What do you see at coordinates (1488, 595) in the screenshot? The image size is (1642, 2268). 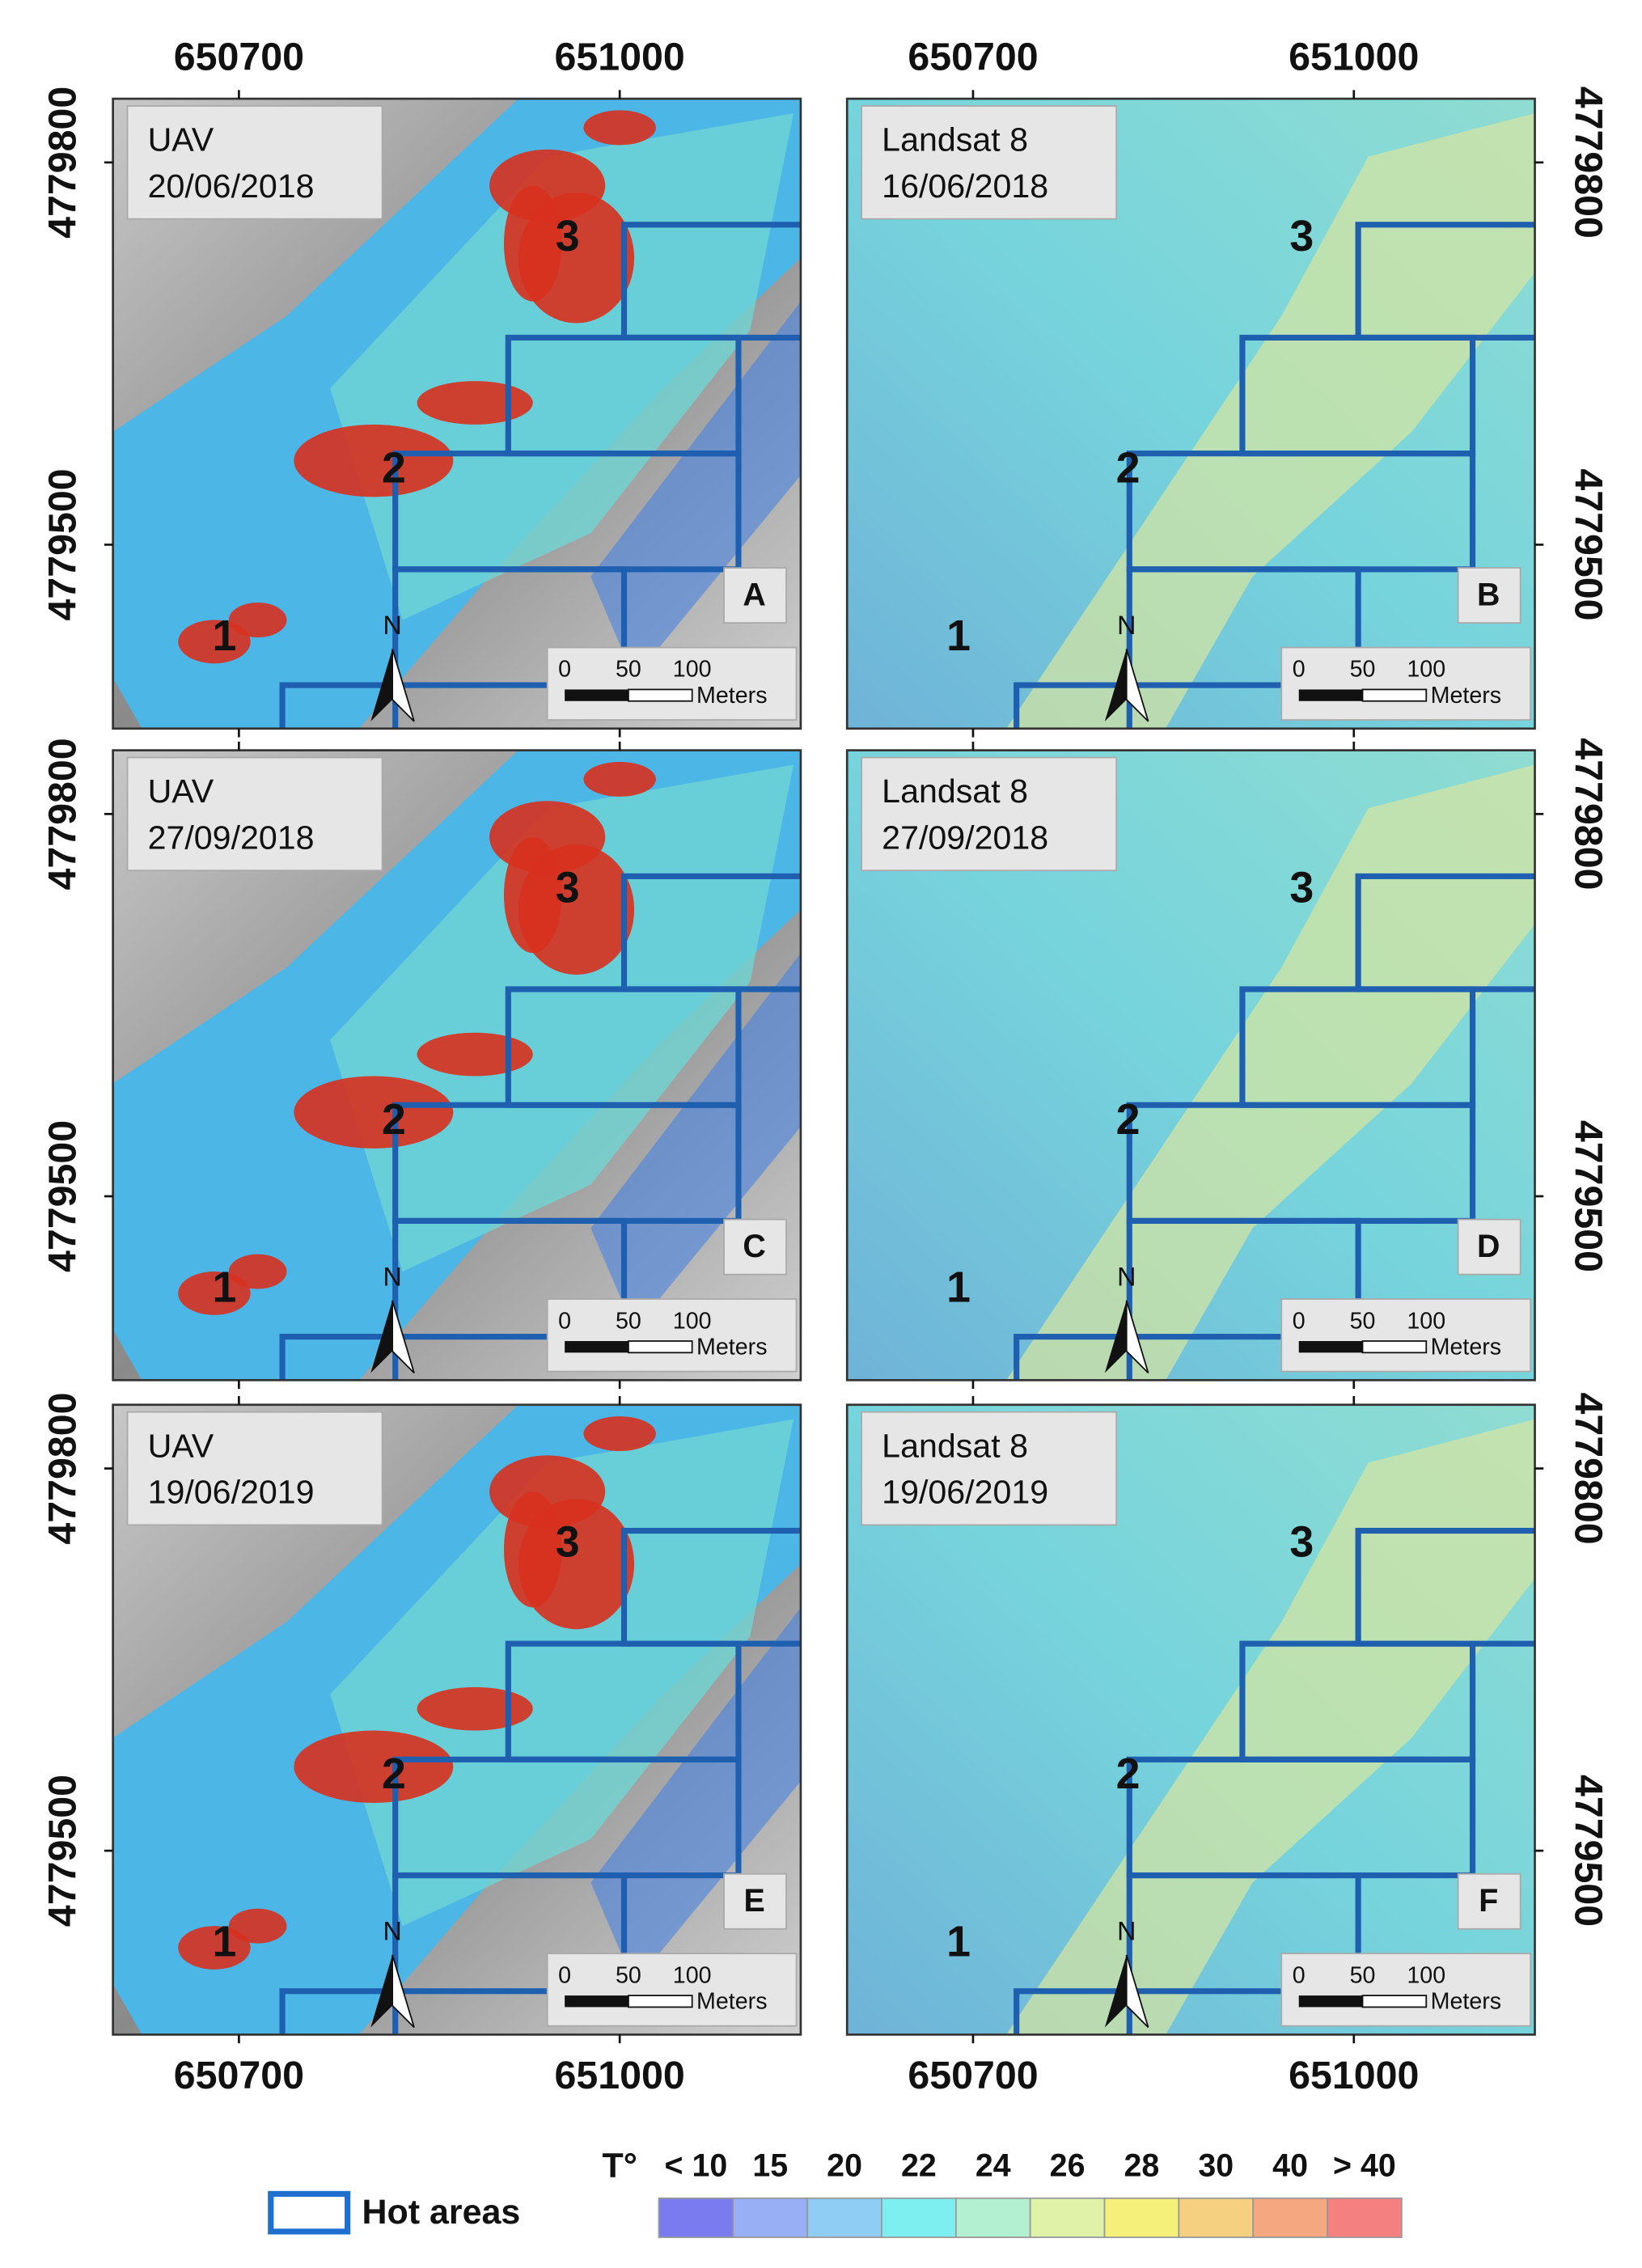 I see `panel-letter: B` at bounding box center [1488, 595].